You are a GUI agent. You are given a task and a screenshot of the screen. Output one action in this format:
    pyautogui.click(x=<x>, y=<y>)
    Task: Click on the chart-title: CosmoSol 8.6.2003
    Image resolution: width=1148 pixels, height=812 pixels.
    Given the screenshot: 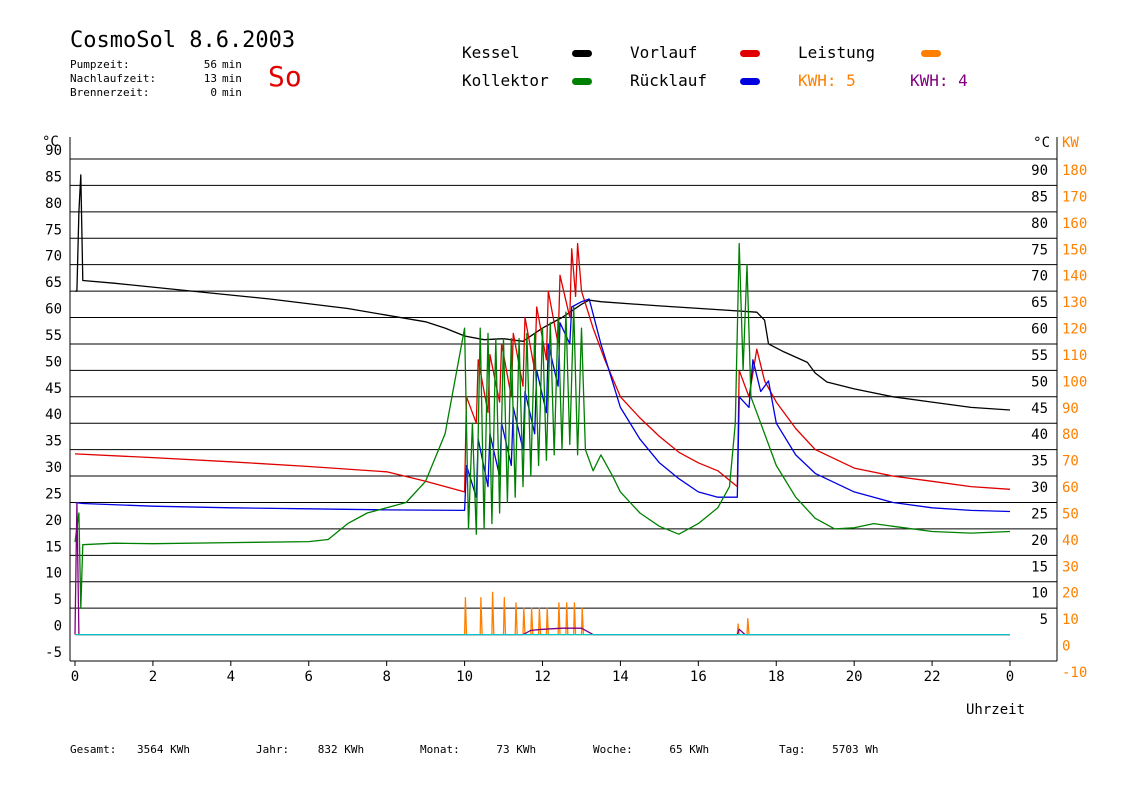 What is the action you would take?
    pyautogui.click(x=183, y=40)
    